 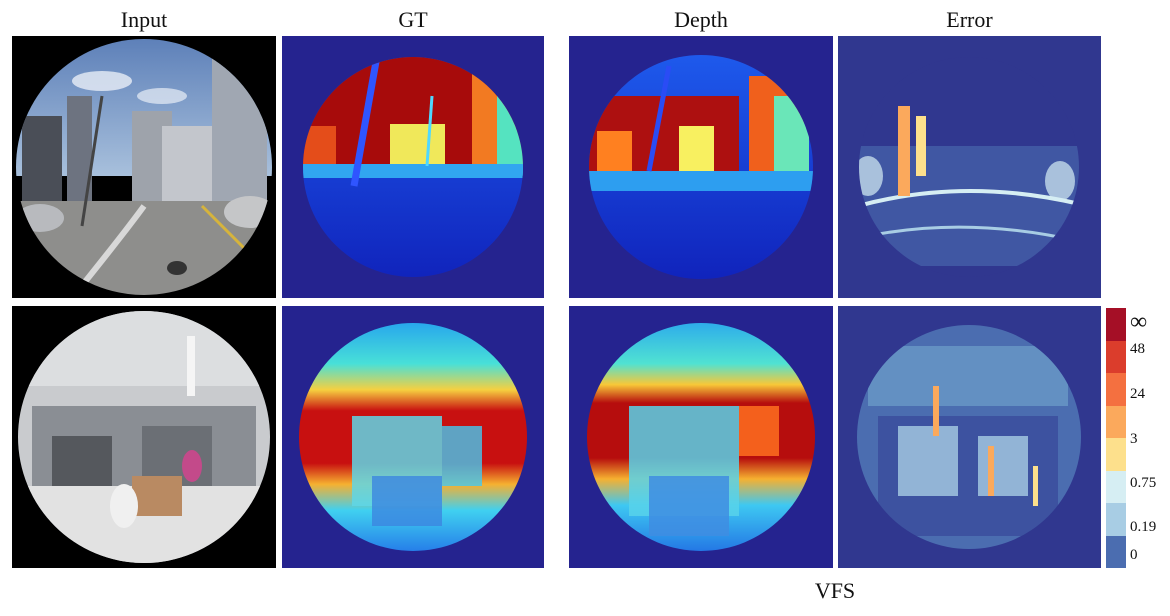 I want to click on colorbar-label-24: 24, so click(x=1137, y=394).